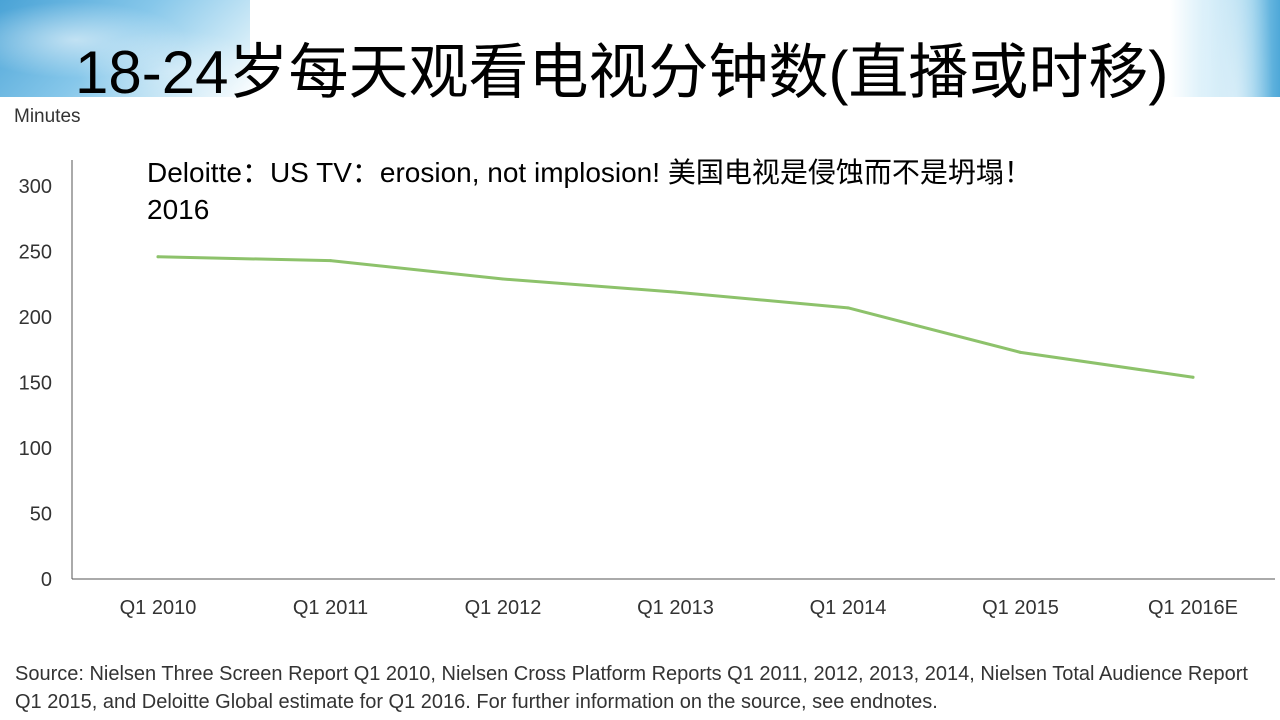  Describe the element at coordinates (41, 515) in the screenshot. I see `y-tick-label: 50` at that location.